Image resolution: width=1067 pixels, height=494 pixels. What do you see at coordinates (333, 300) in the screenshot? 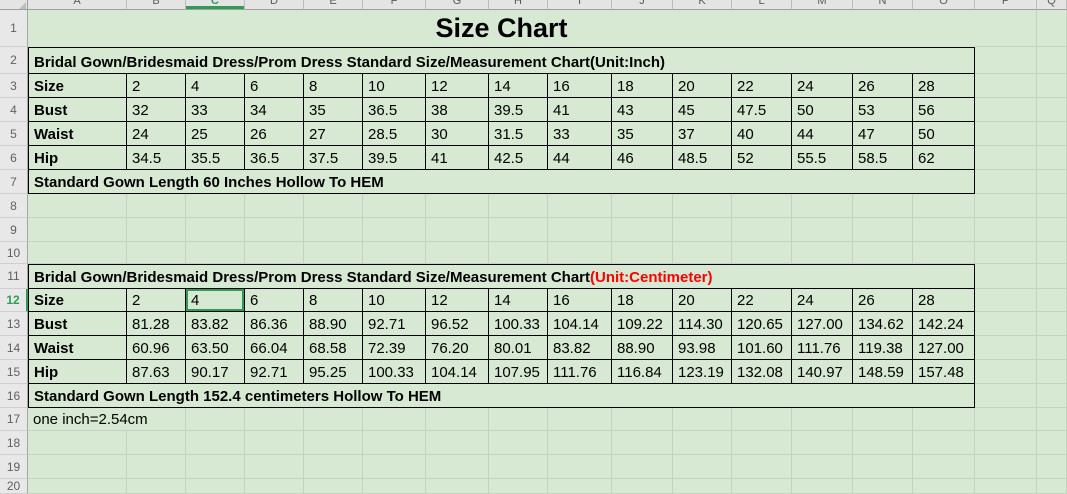
I see `cell-E12: 8` at bounding box center [333, 300].